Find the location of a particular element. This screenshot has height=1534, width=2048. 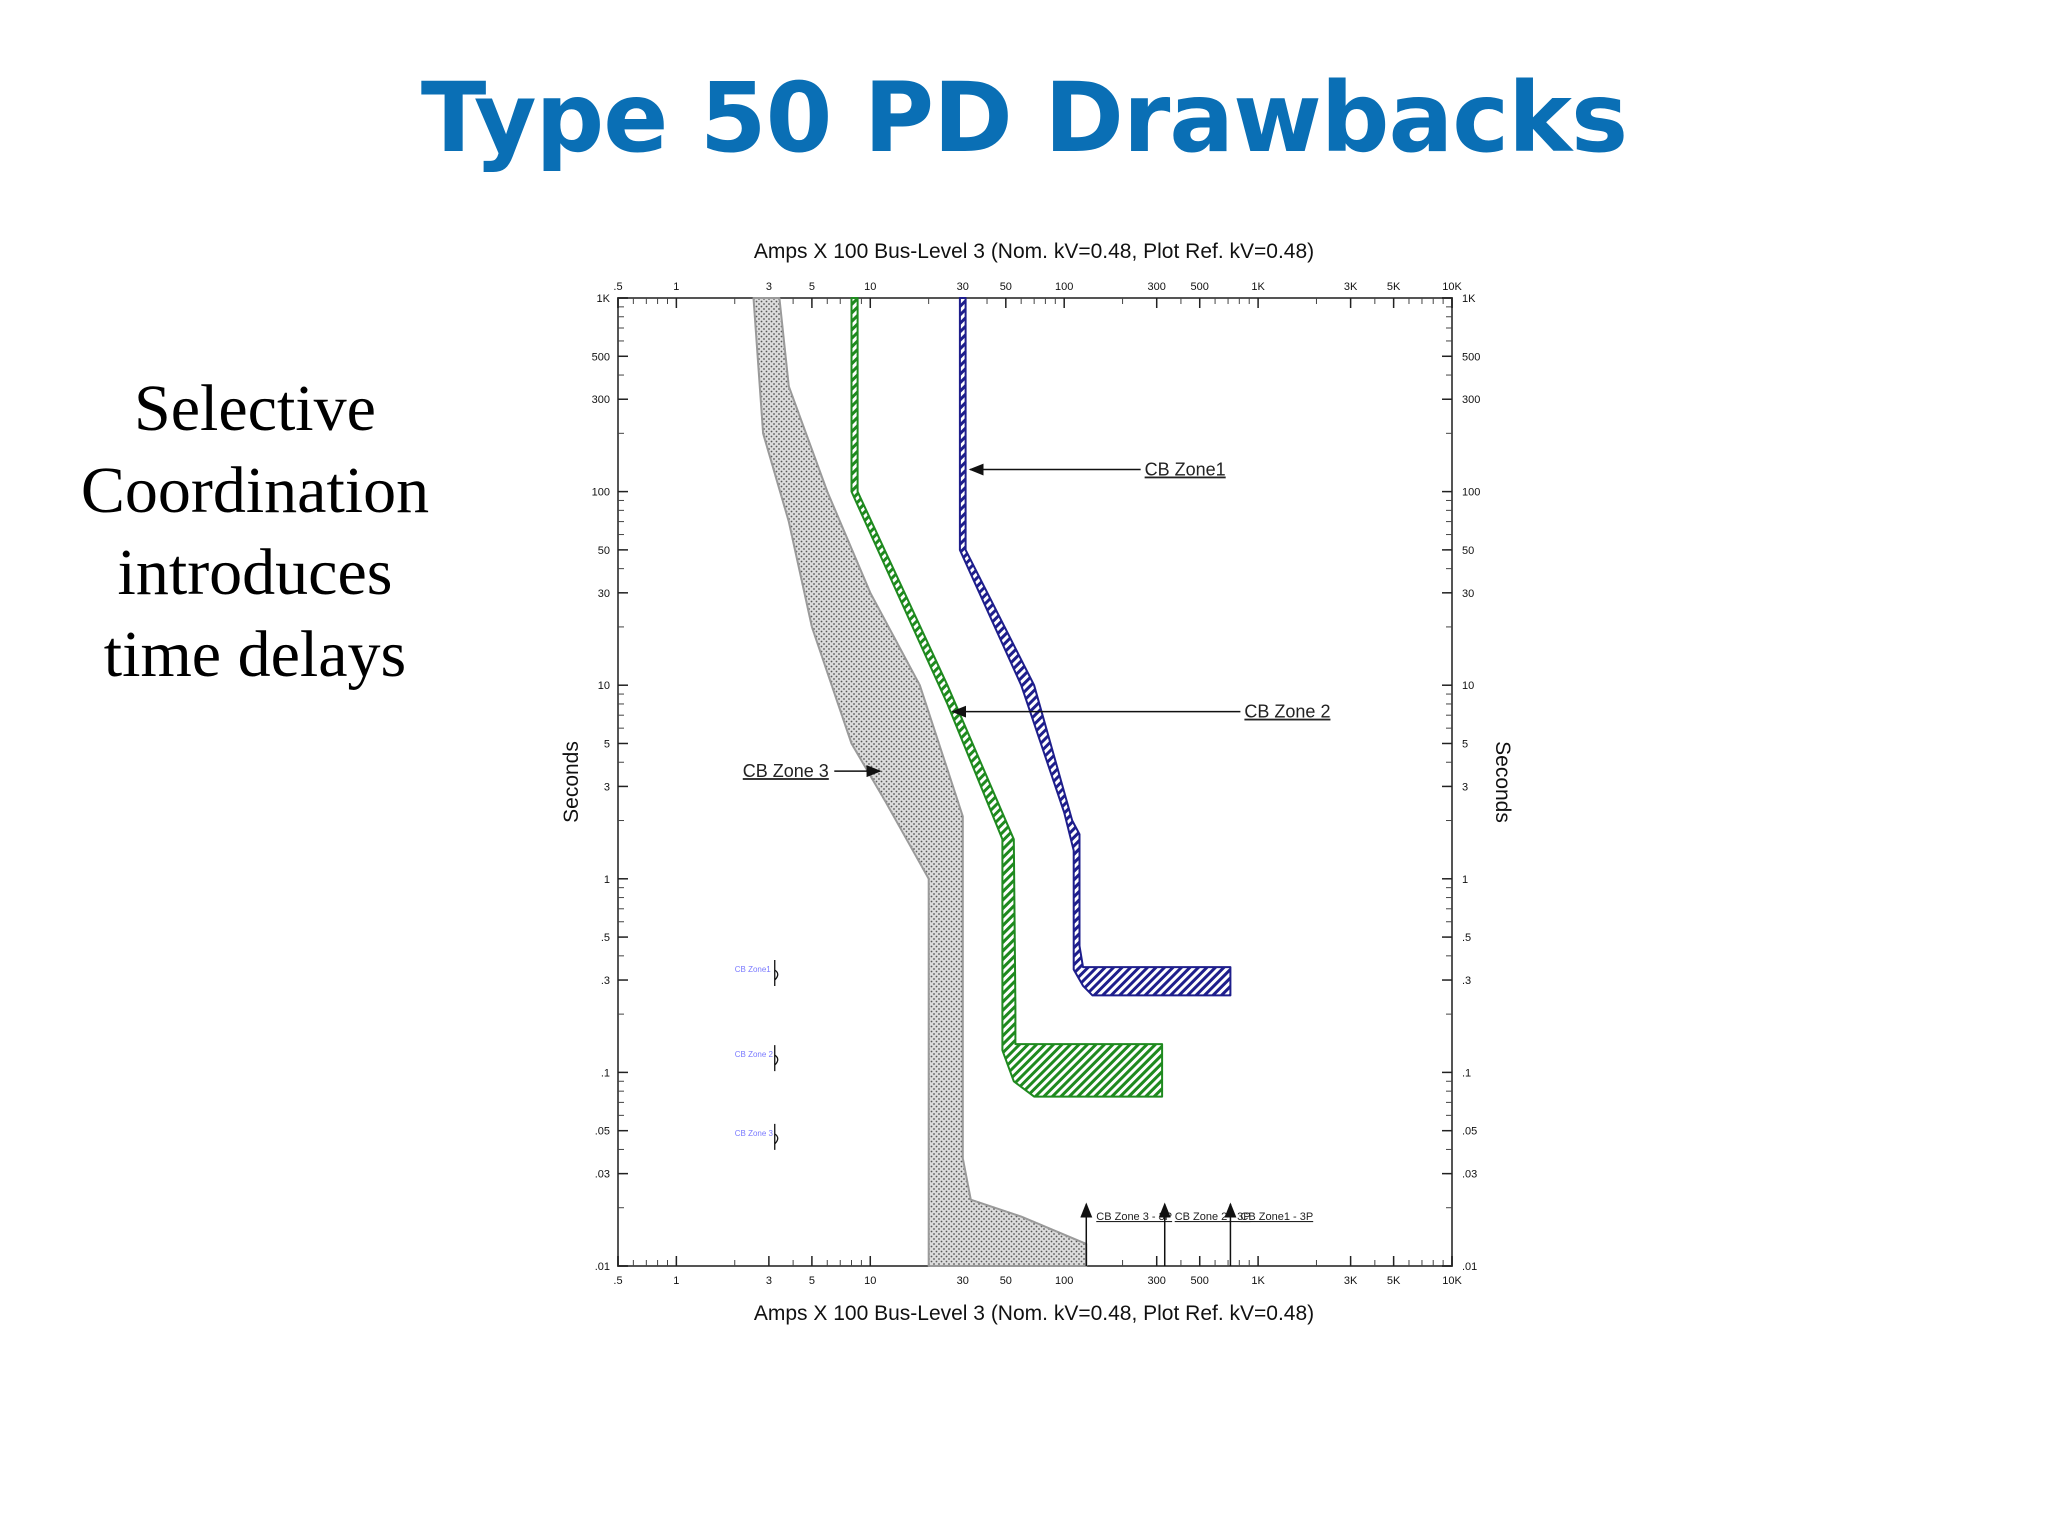

x-tick-label-top: 1K is located at coordinates (1258, 287).